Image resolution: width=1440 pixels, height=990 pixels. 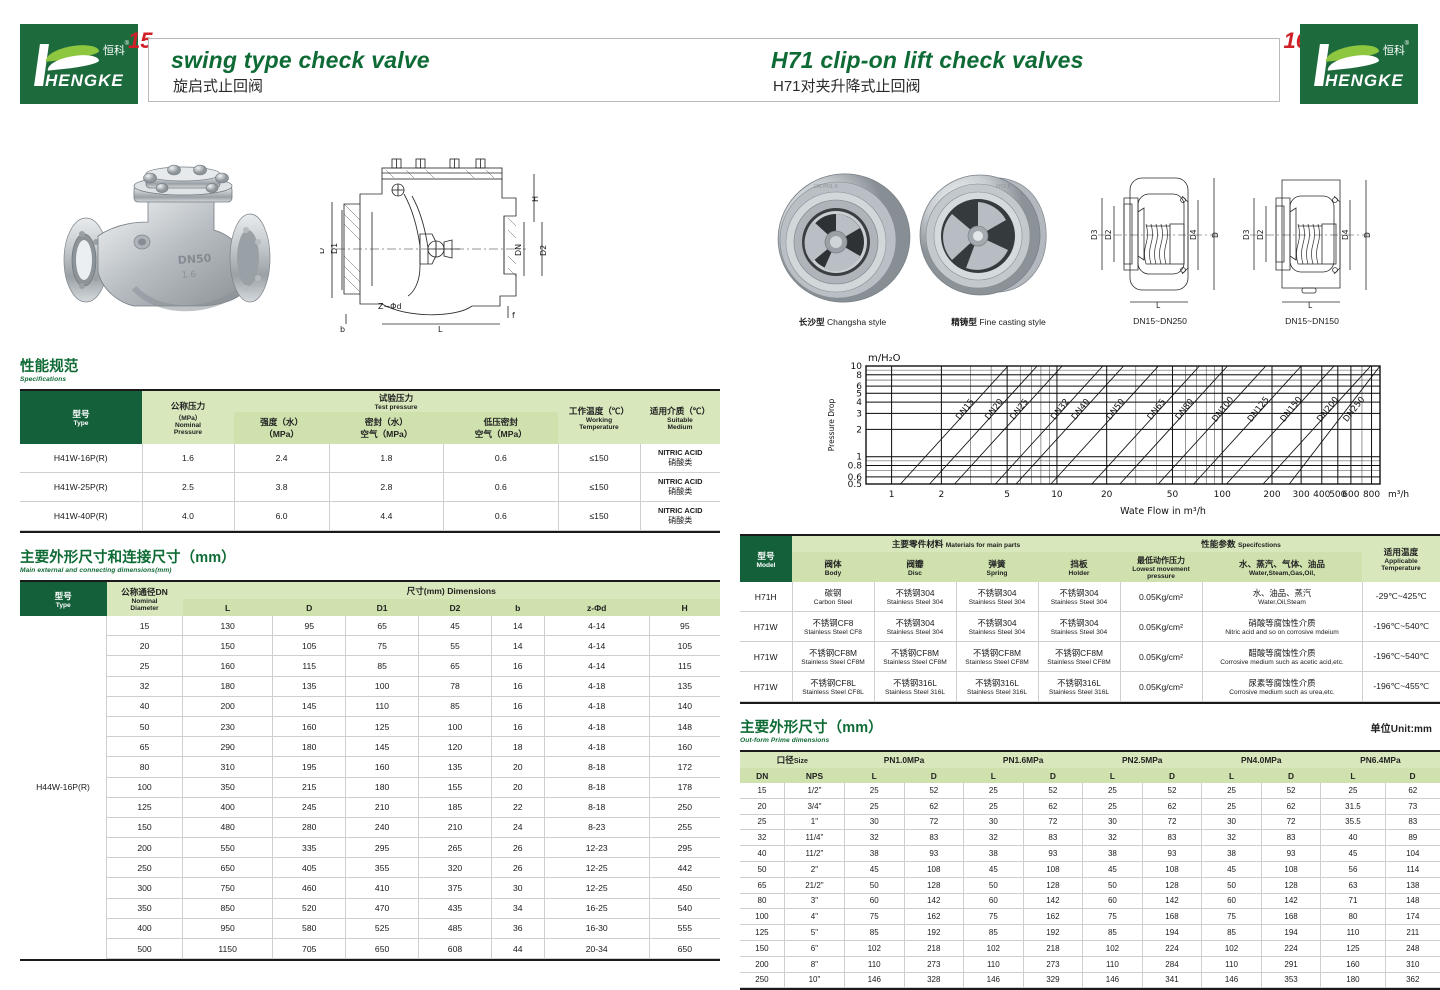 What do you see at coordinates (1160, 597) in the screenshot?
I see `table-cell-pressure: 0.05Kg/cm²` at bounding box center [1160, 597].